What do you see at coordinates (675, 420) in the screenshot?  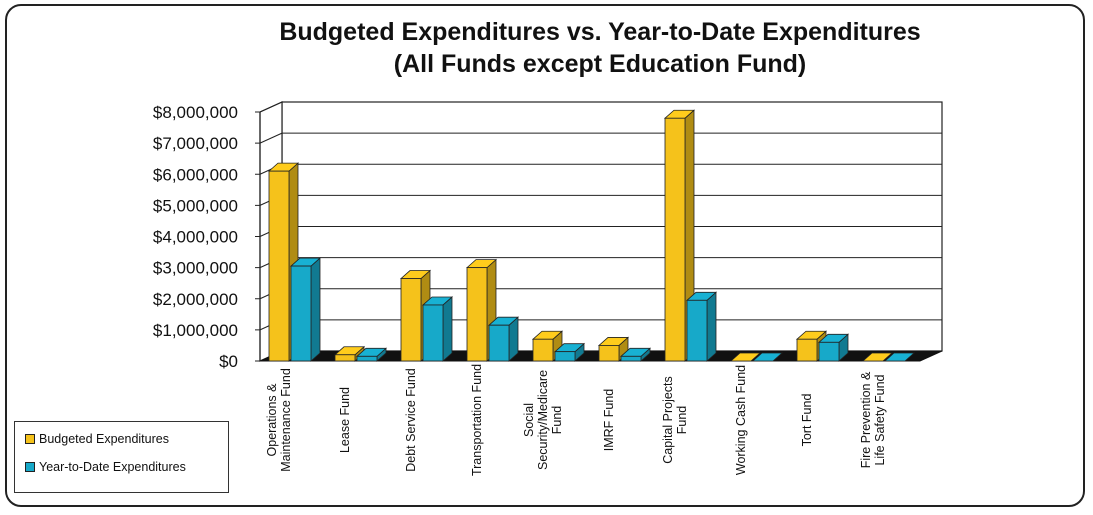 I see `x-tick-label: Capital ProjectsFund` at bounding box center [675, 420].